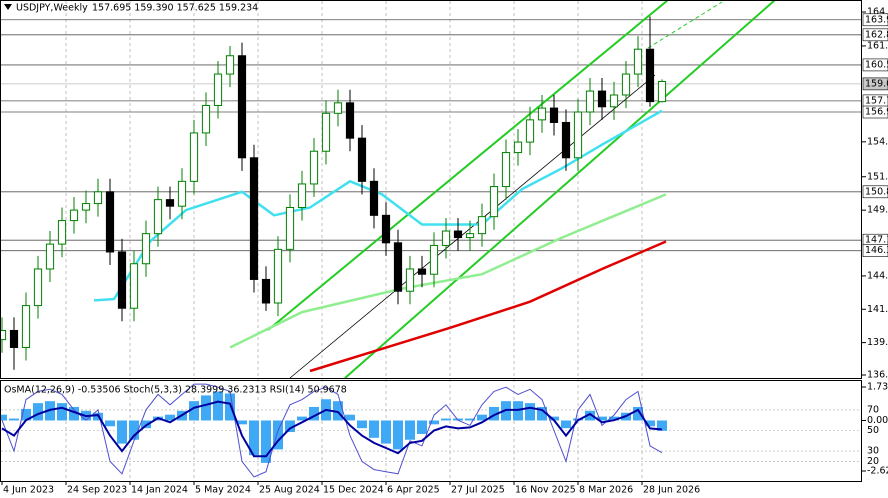 Image resolution: width=888 pixels, height=498 pixels. Describe the element at coordinates (488, 306) in the screenshot. I see `moving-average` at that location.